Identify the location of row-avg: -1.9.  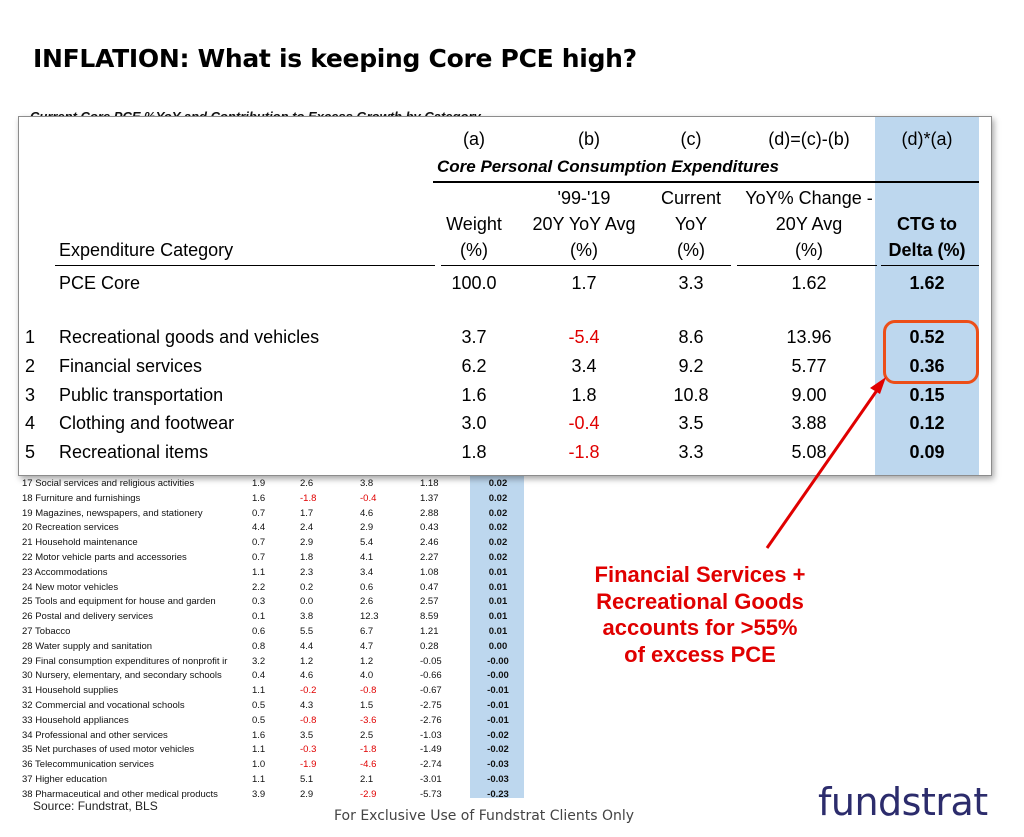
(308, 765).